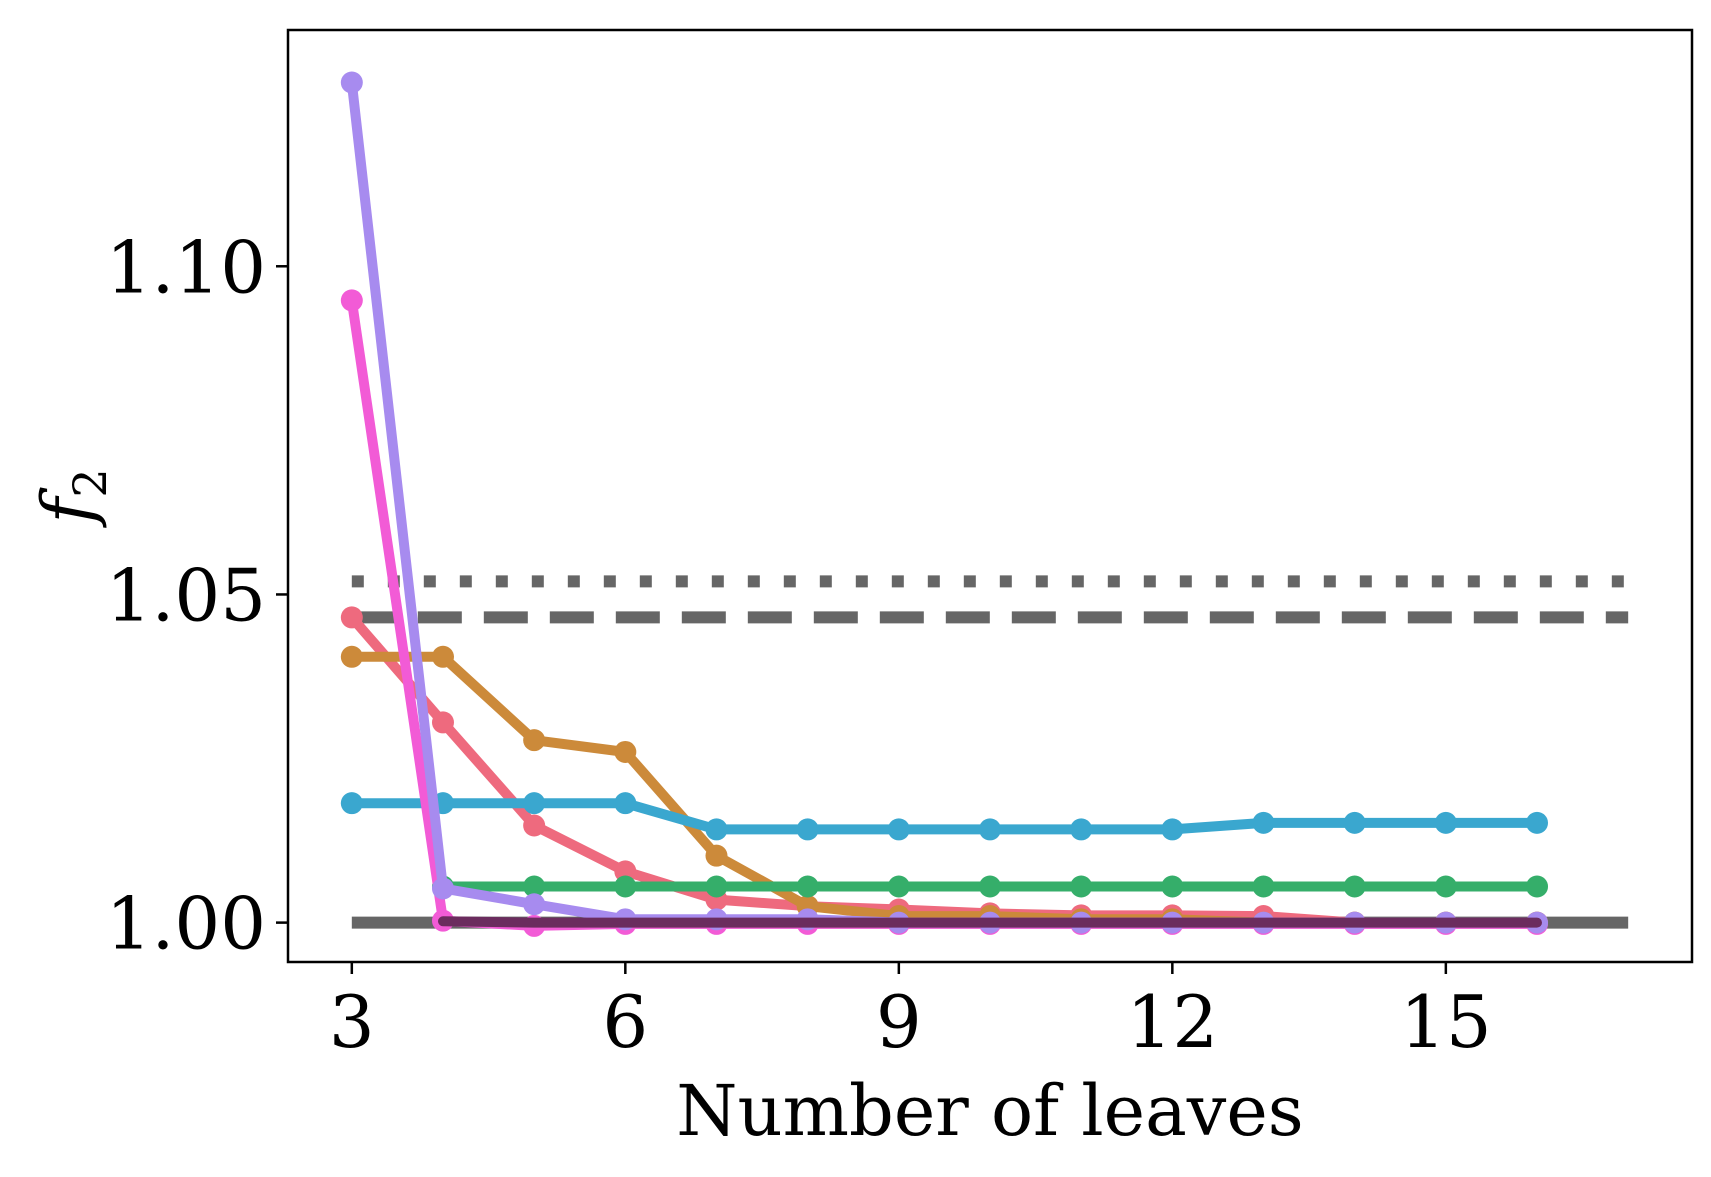 The width and height of the screenshot is (1711, 1177). I want to click on x-axis: 3 6 9 12 15, so click(910, 1013).